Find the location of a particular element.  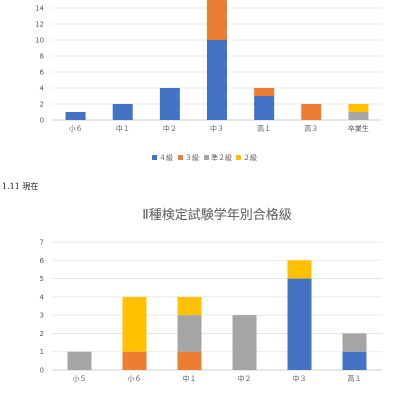

legend-label: 準２級 is located at coordinates (221, 157).